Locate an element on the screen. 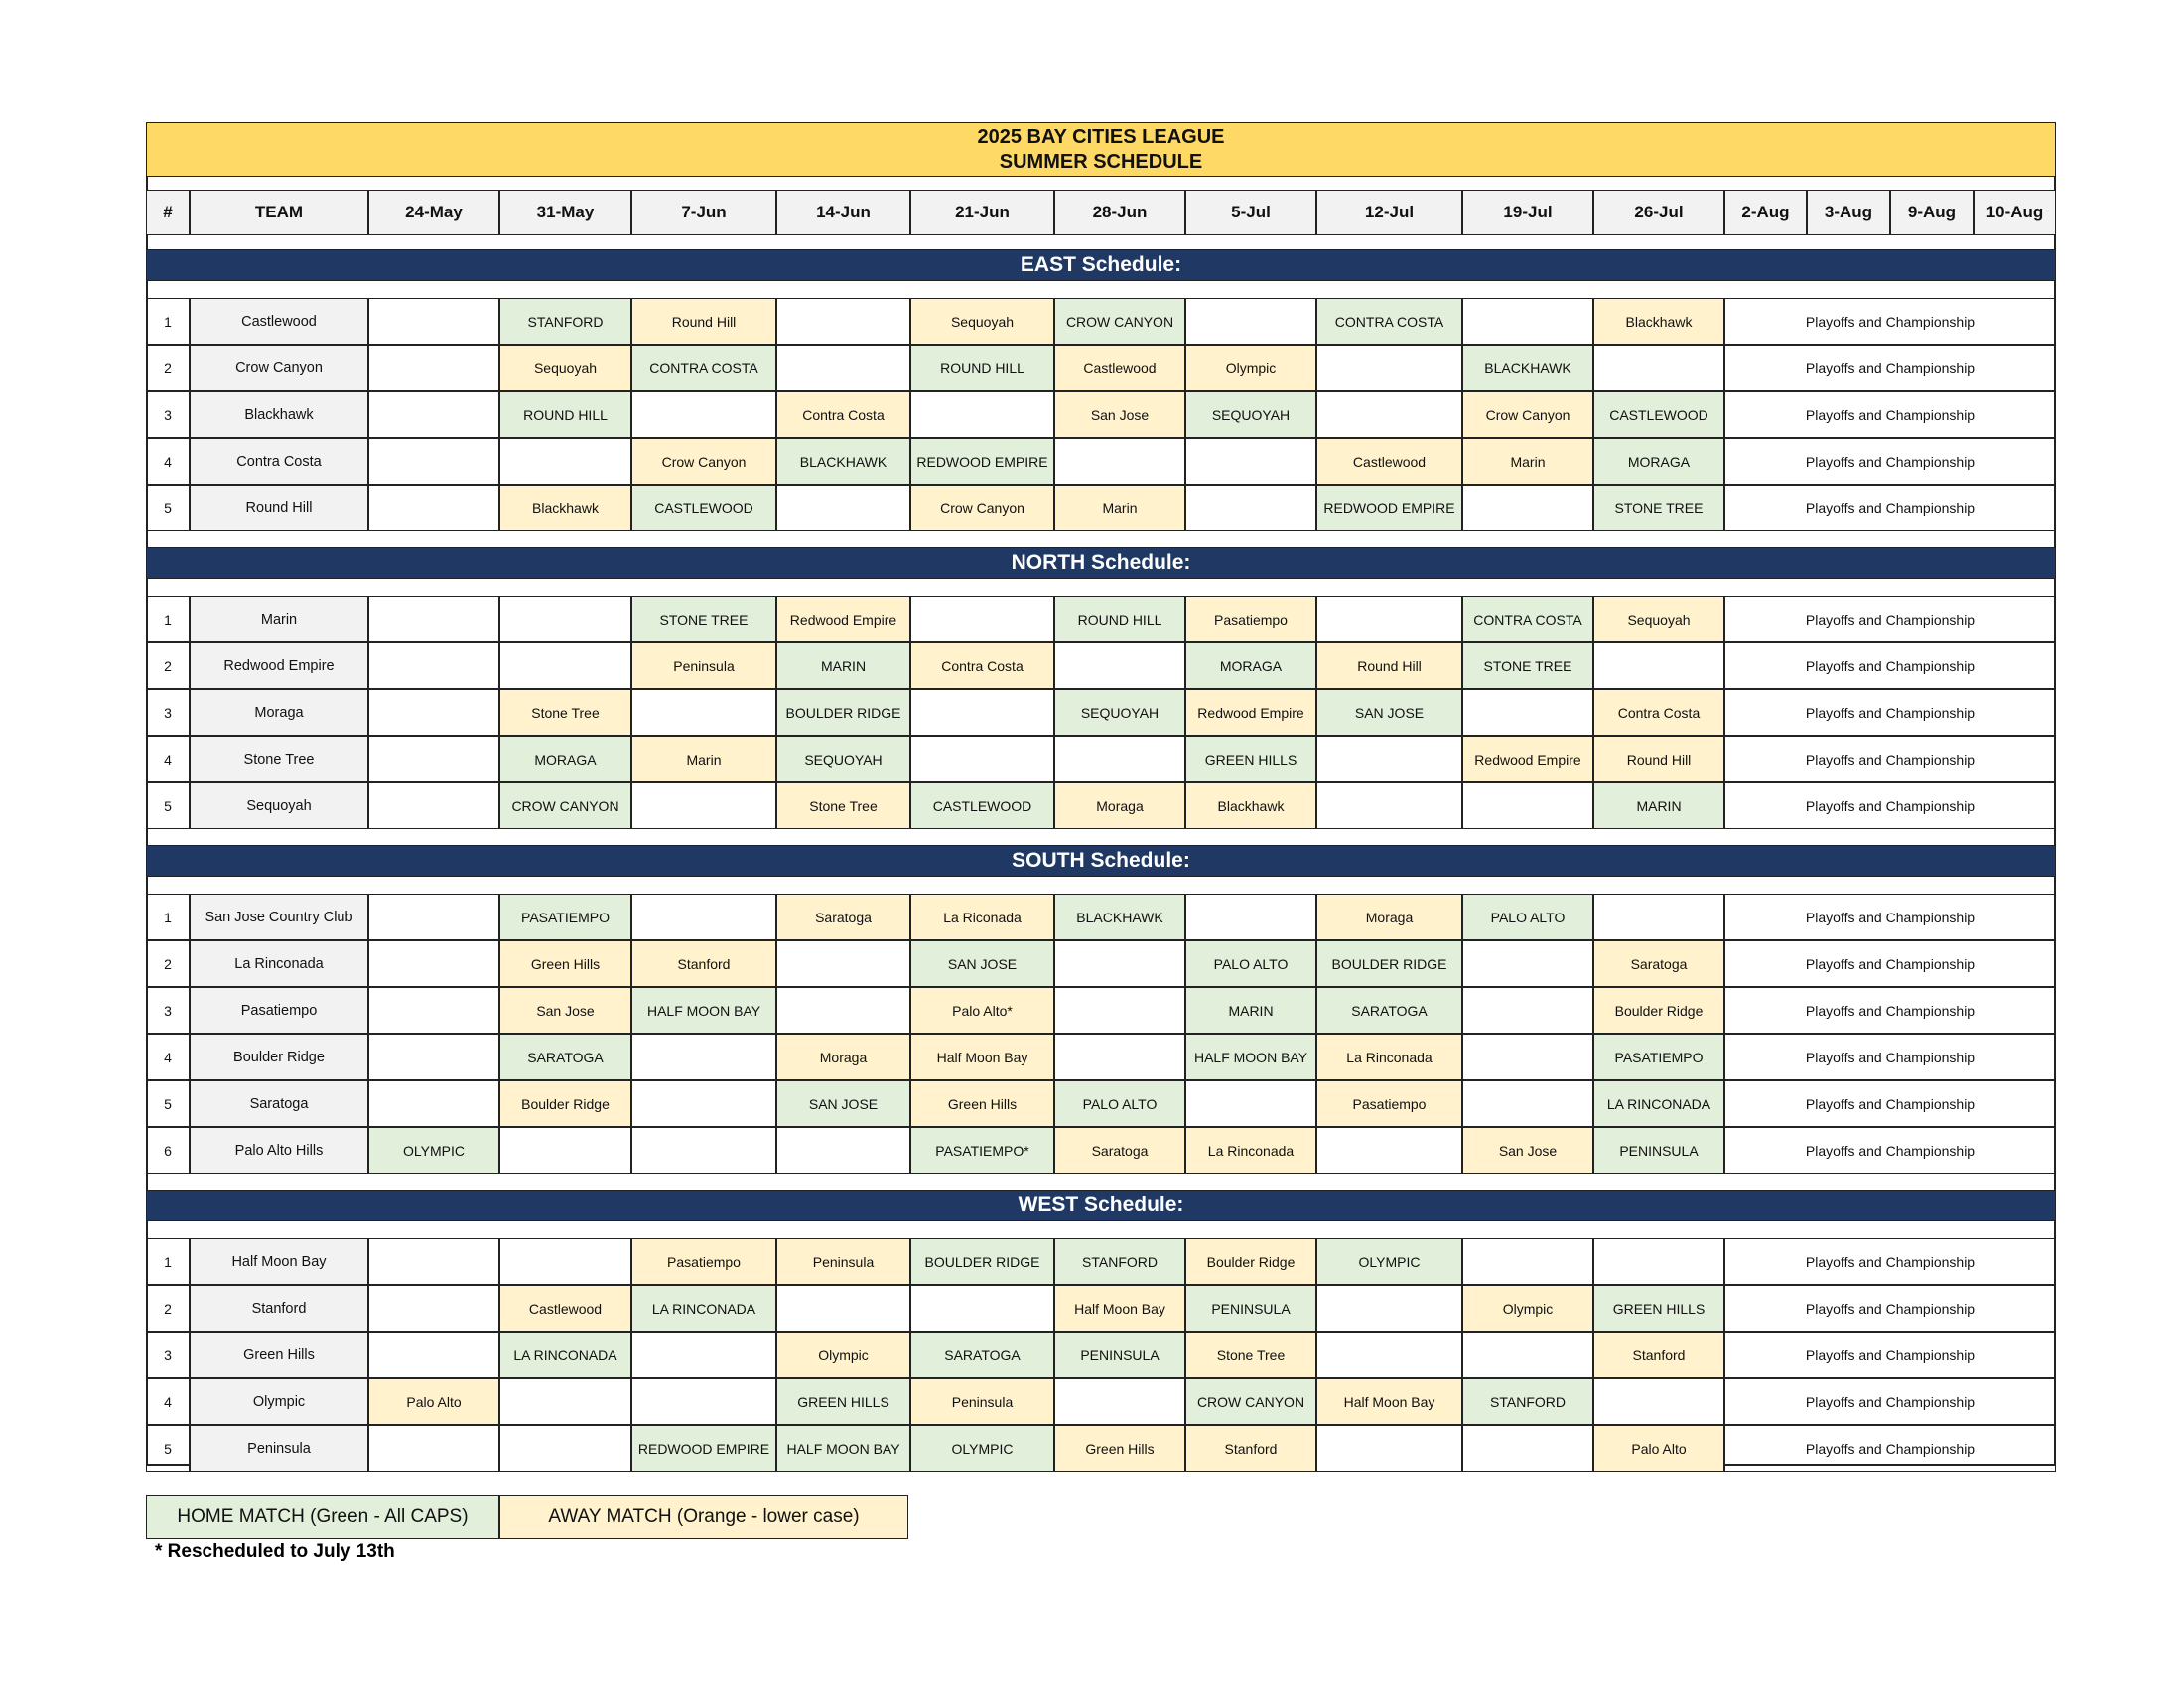 This screenshot has width=2184, height=1688. match-cell: Boulder Ridge is located at coordinates (565, 1103).